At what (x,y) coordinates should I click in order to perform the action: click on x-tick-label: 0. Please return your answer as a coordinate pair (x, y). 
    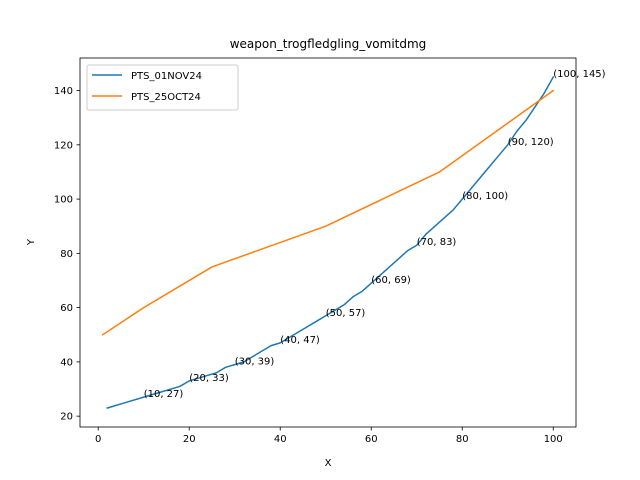
    Looking at the image, I should click on (98, 439).